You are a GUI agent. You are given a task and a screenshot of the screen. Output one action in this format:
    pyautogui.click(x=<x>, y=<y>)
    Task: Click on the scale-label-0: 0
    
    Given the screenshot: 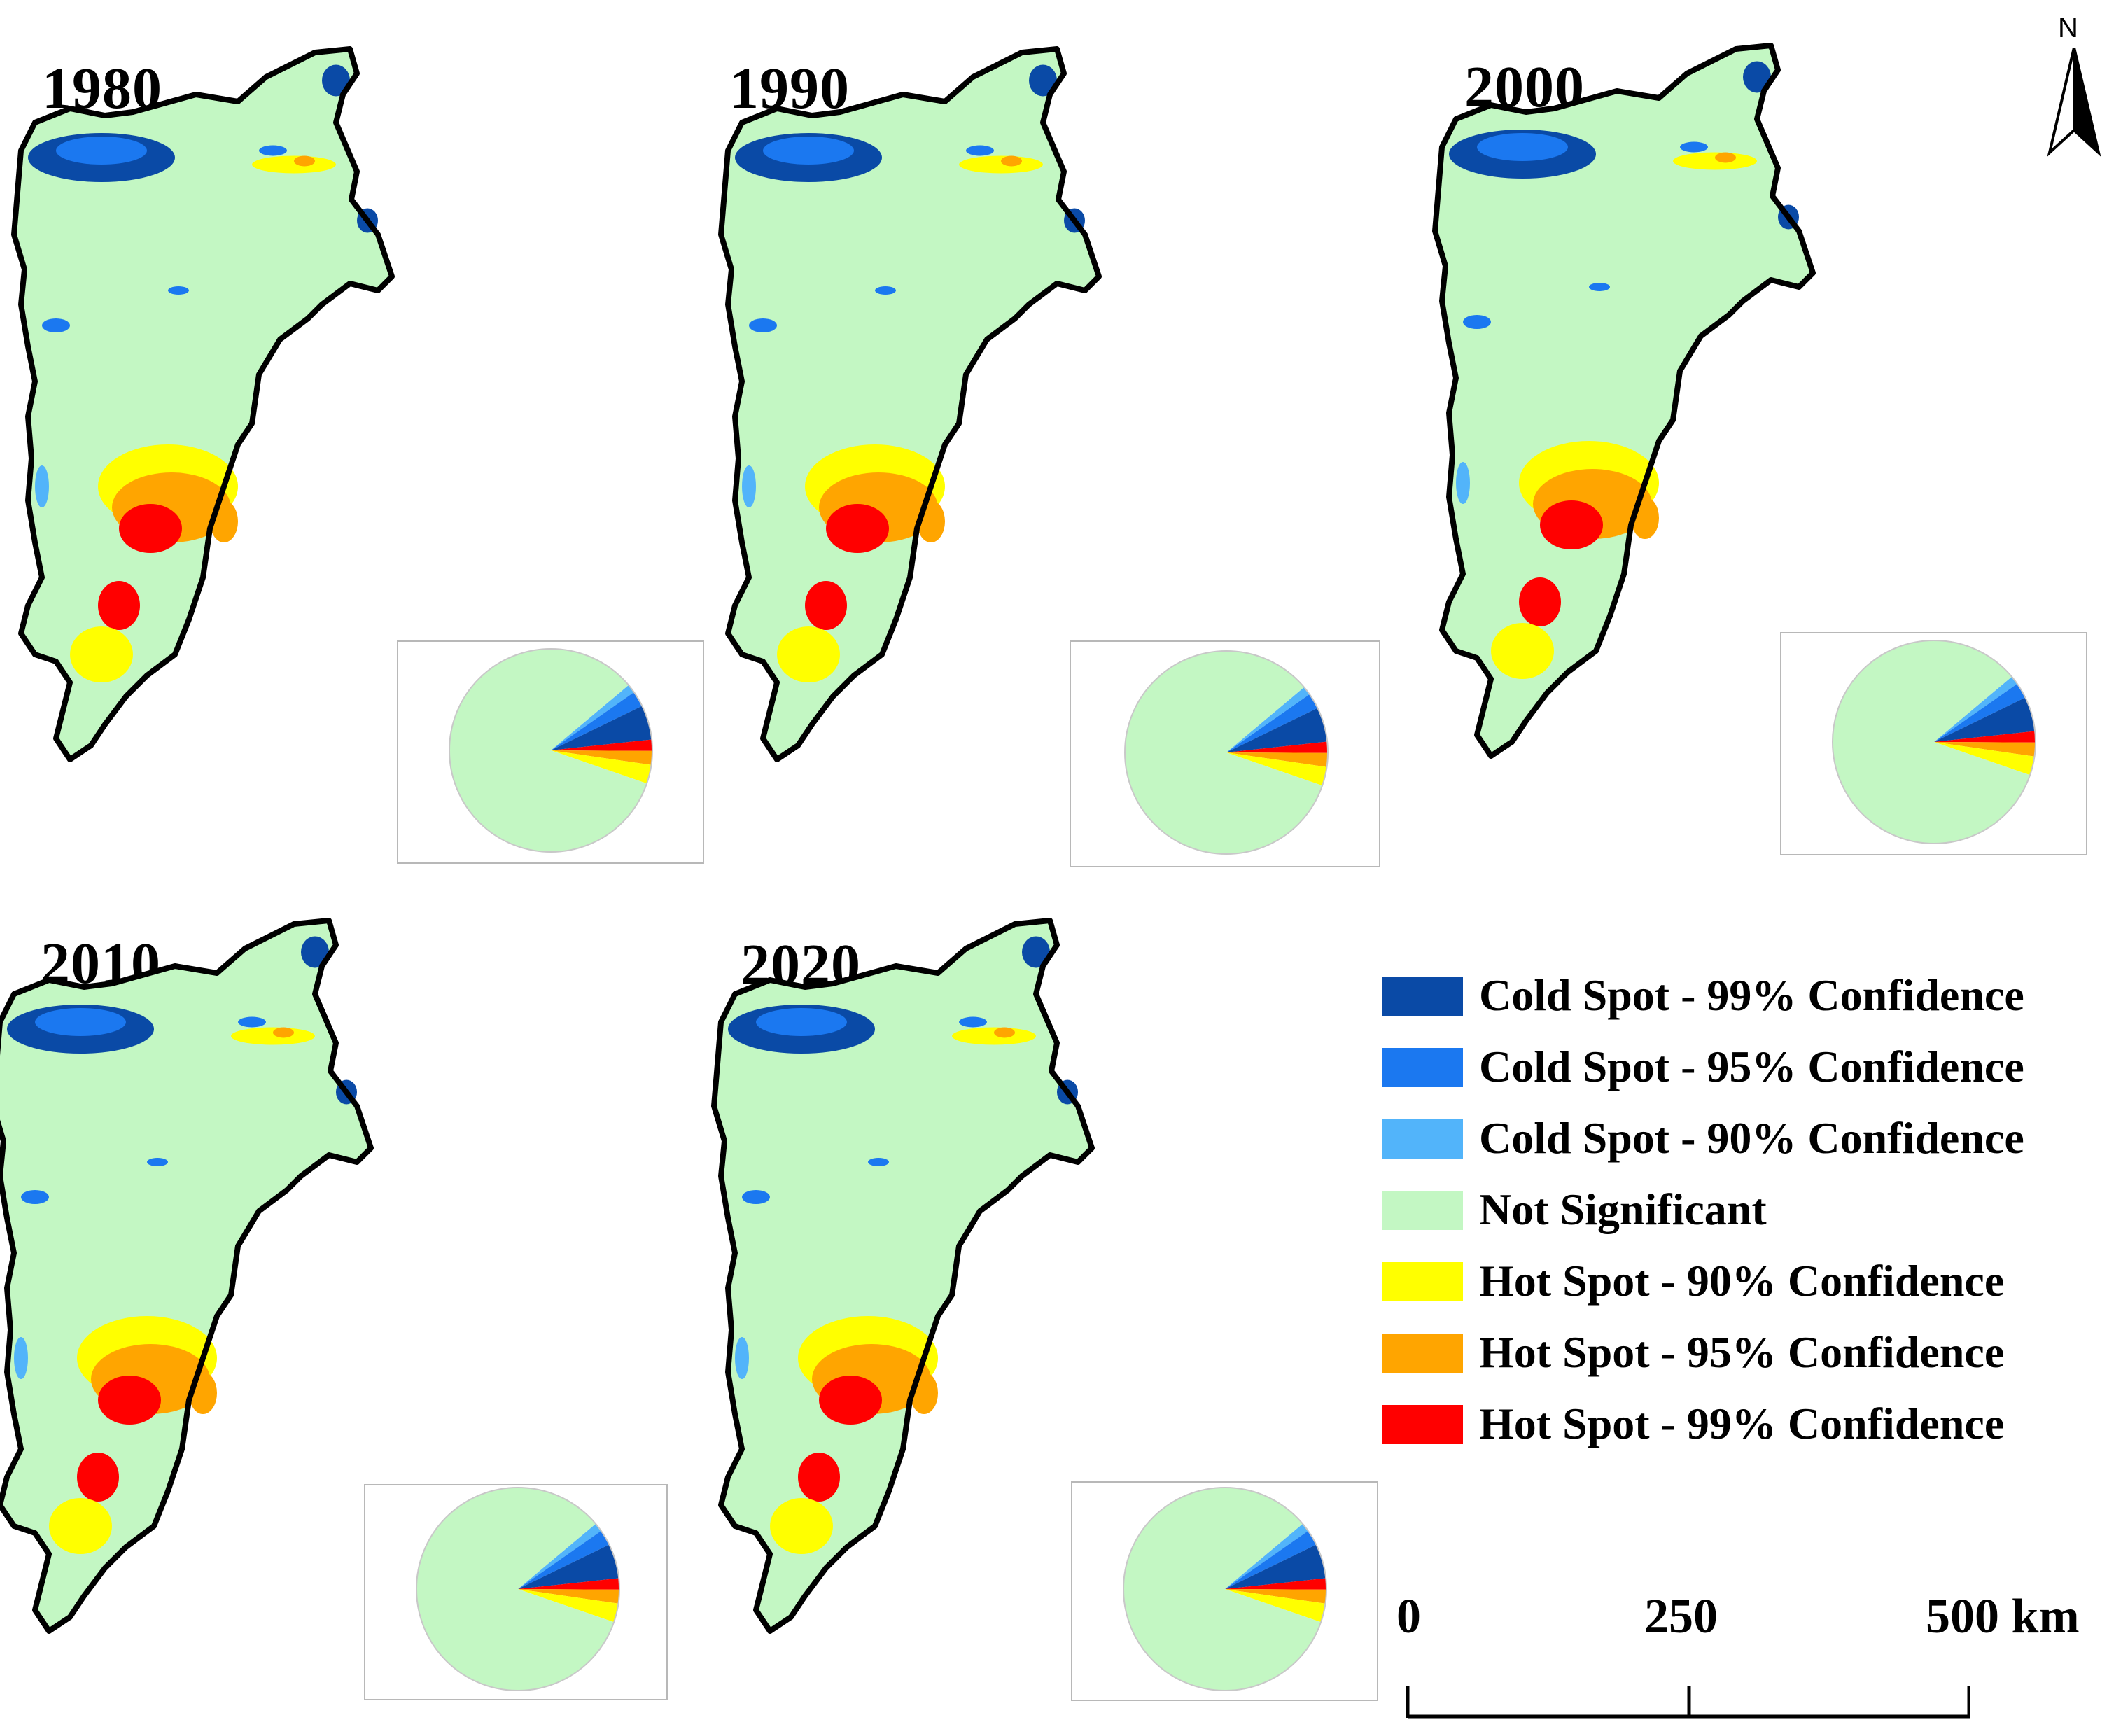 What is the action you would take?
    pyautogui.click(x=1409, y=1617)
    